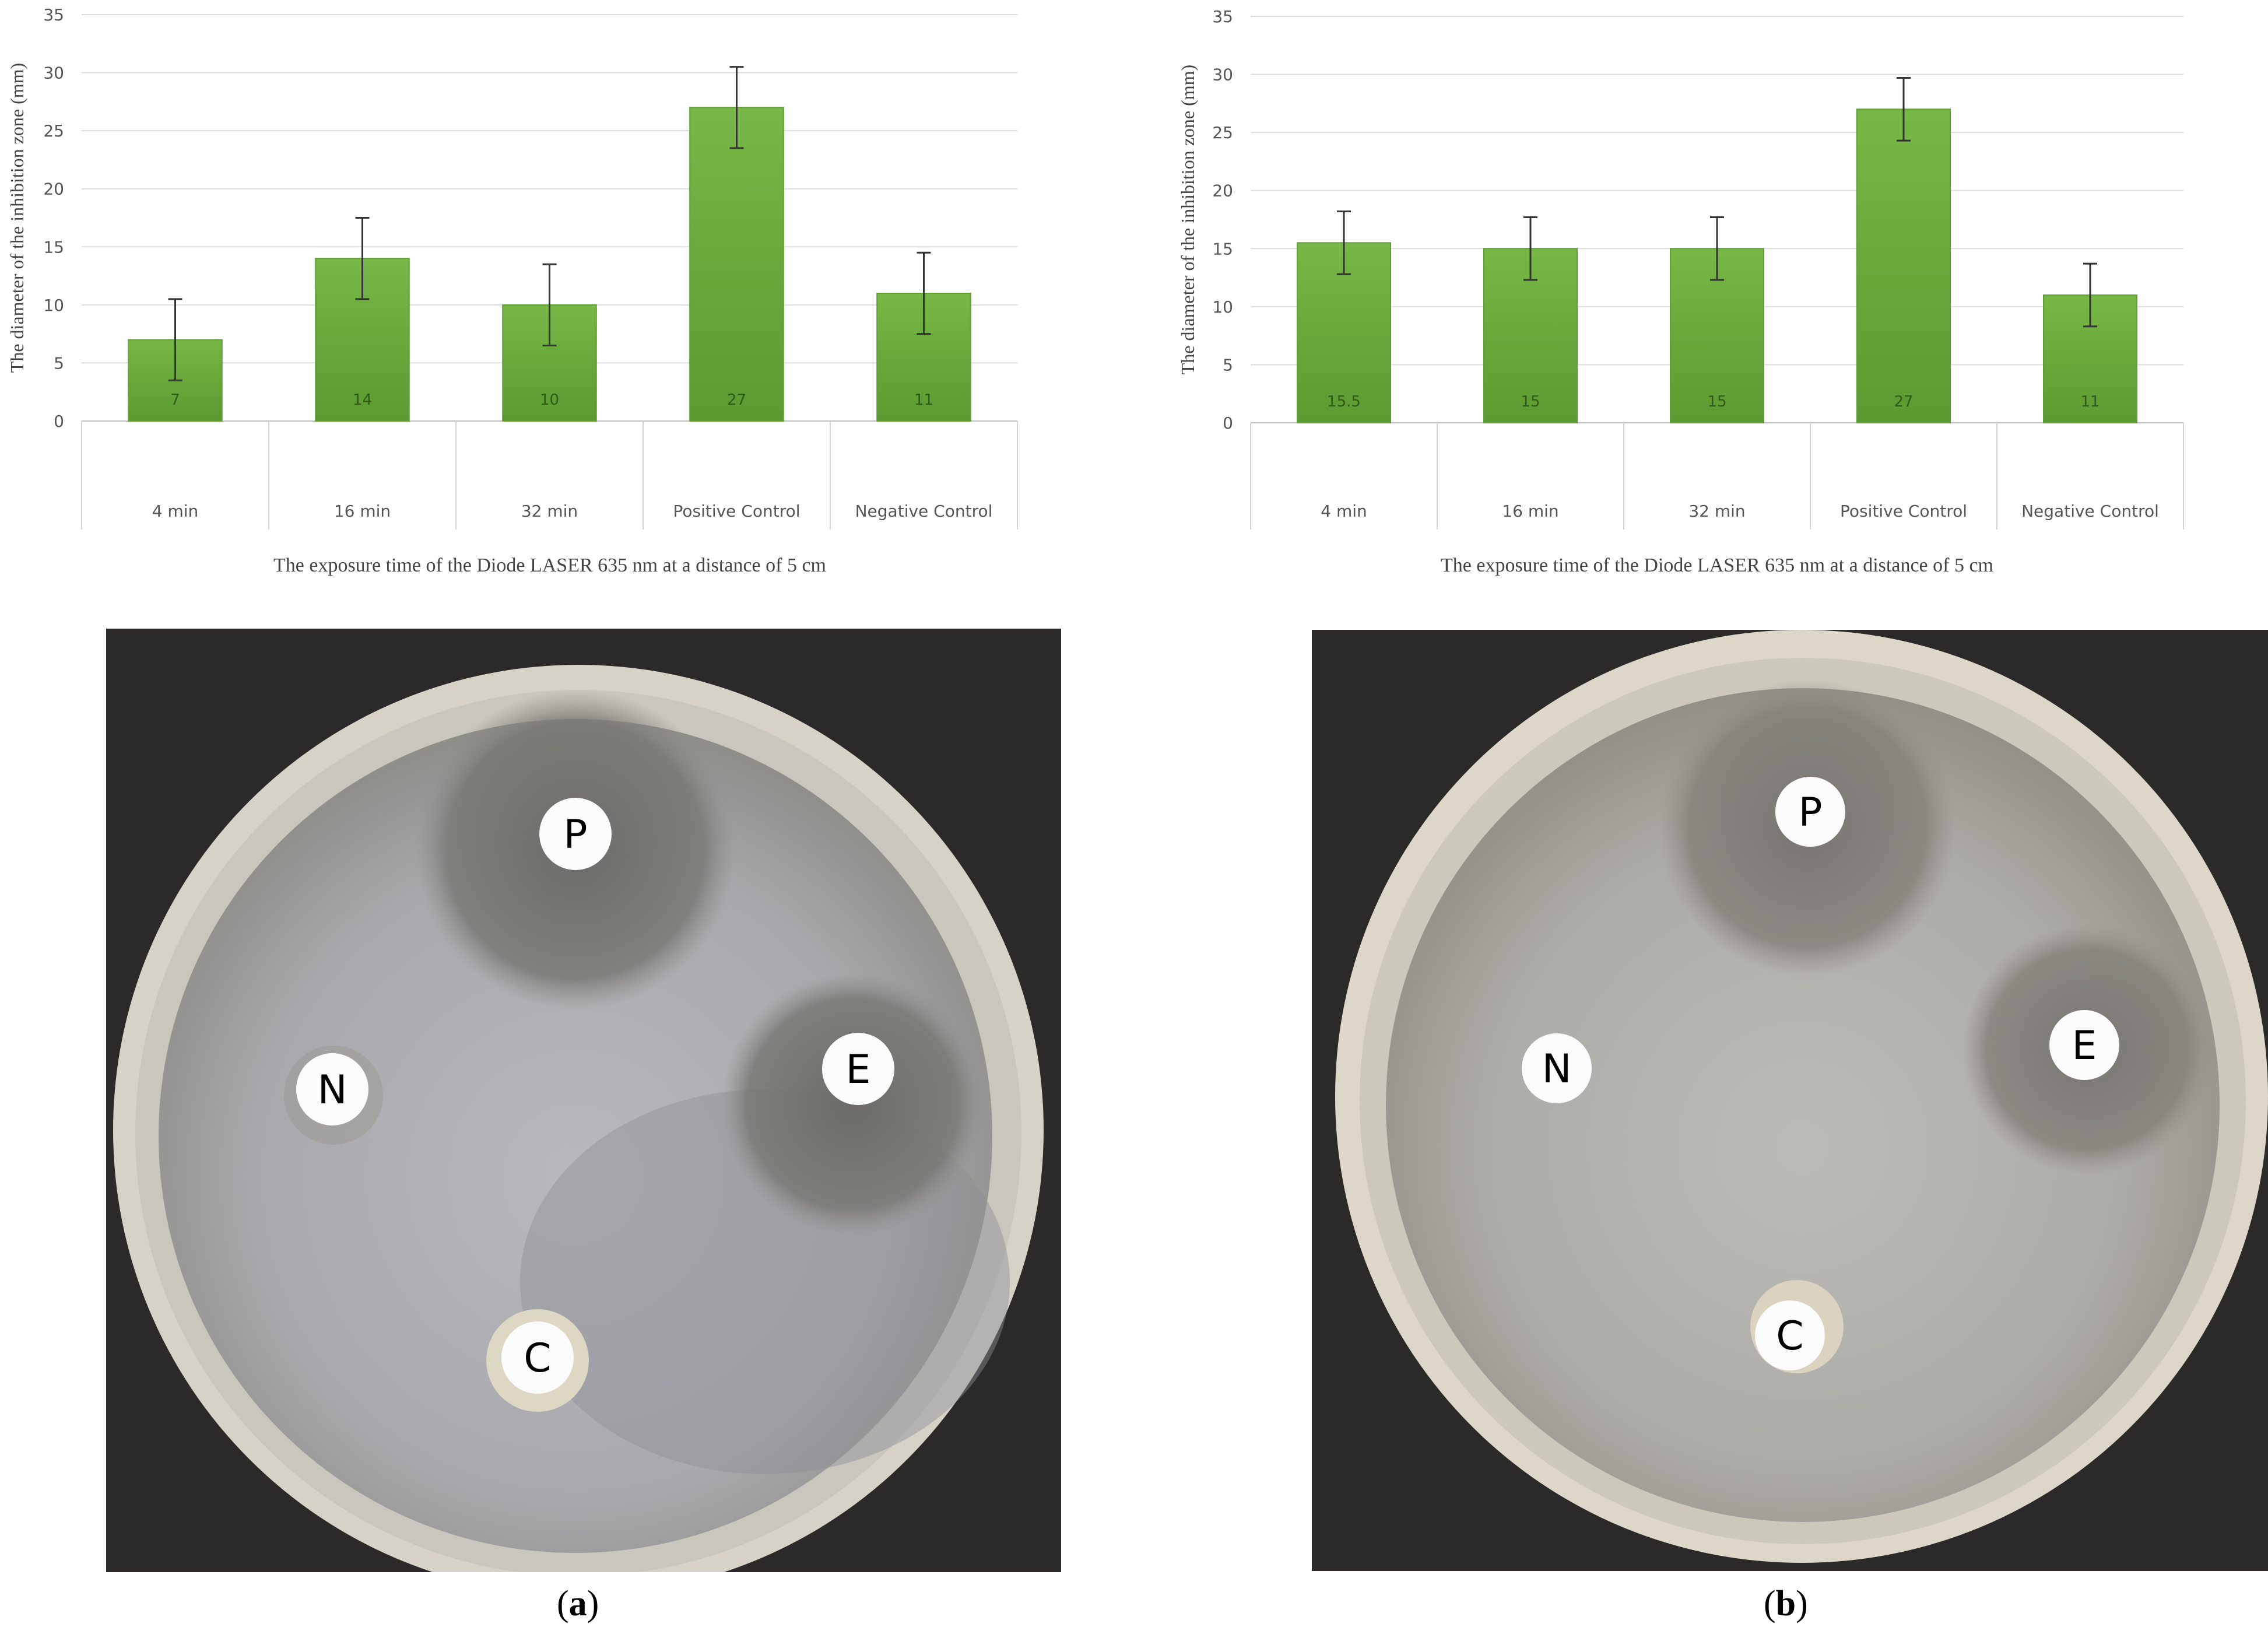 The image size is (2268, 1634). I want to click on data-label: 15.5, so click(1344, 402).